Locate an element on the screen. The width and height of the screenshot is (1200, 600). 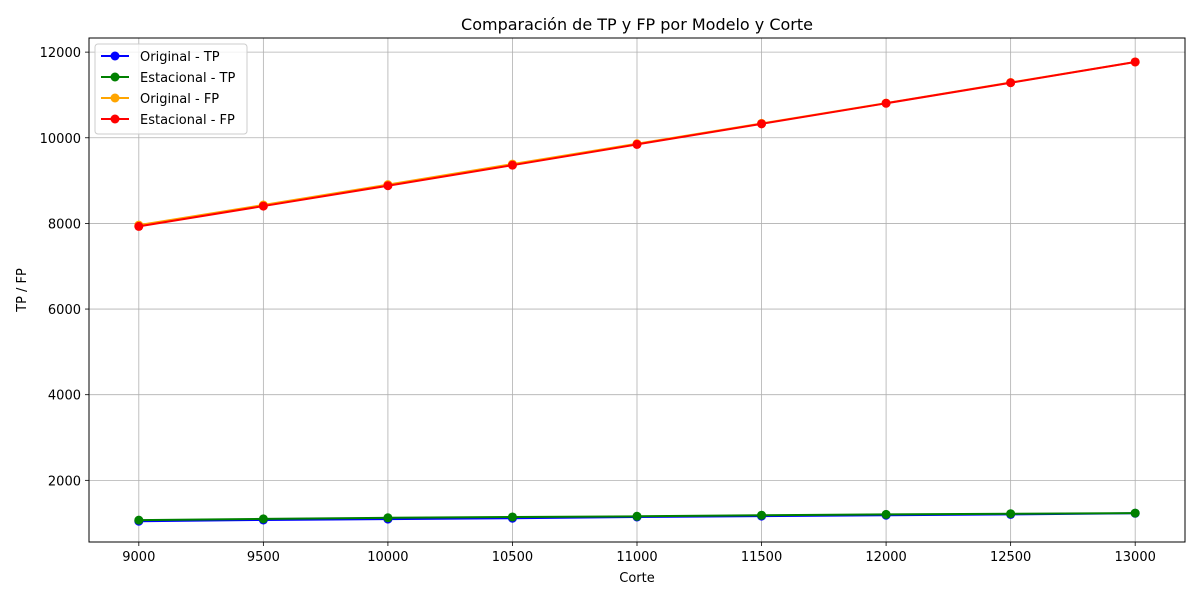
y-tick-label: 10000 is located at coordinates (60, 139).